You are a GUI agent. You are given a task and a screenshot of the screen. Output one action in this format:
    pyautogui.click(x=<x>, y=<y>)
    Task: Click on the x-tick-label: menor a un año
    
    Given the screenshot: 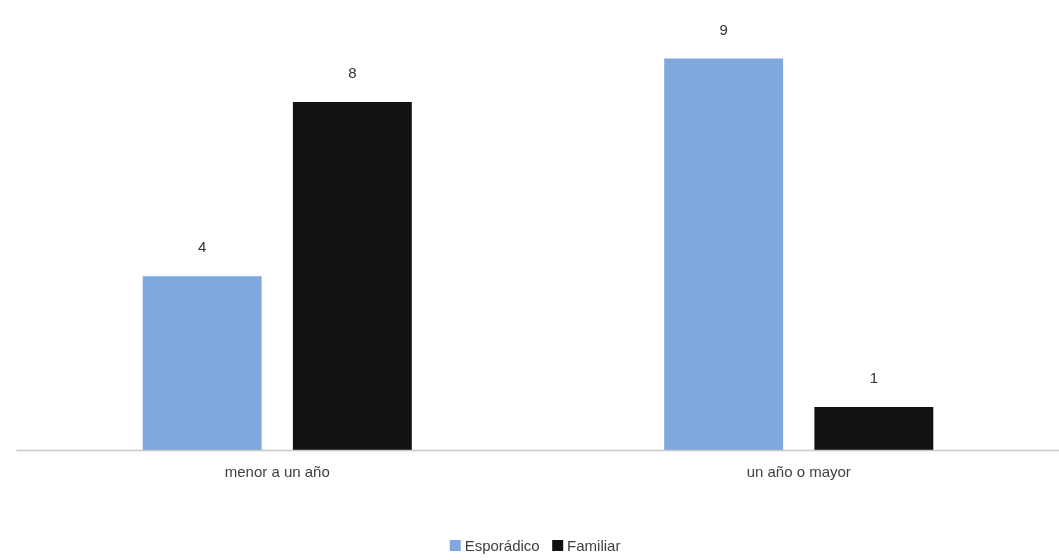 What is the action you would take?
    pyautogui.click(x=277, y=471)
    